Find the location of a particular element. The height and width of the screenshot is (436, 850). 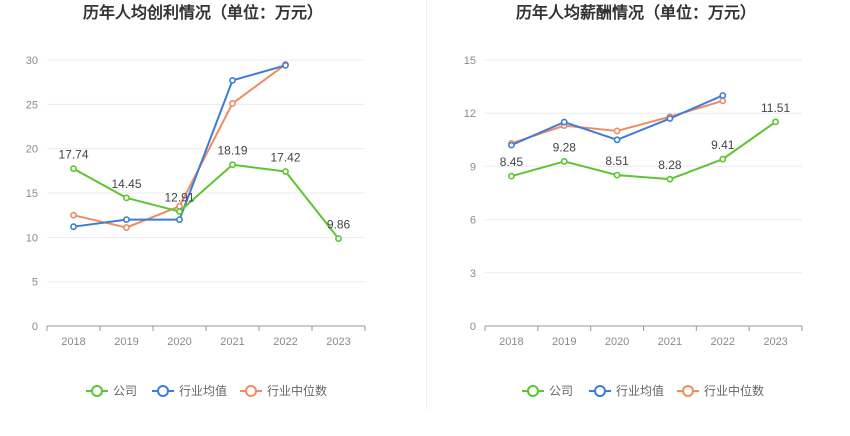

y-tick-label: 9 is located at coordinates (473, 167).